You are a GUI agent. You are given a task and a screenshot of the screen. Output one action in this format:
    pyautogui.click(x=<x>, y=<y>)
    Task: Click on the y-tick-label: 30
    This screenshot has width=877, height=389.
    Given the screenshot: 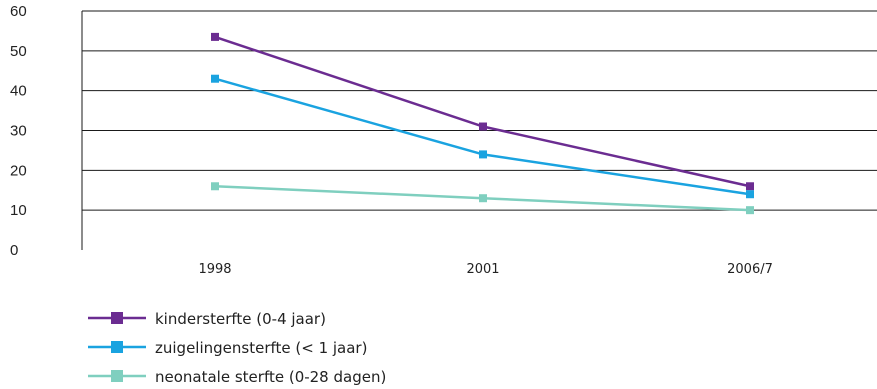 What is the action you would take?
    pyautogui.click(x=18, y=131)
    